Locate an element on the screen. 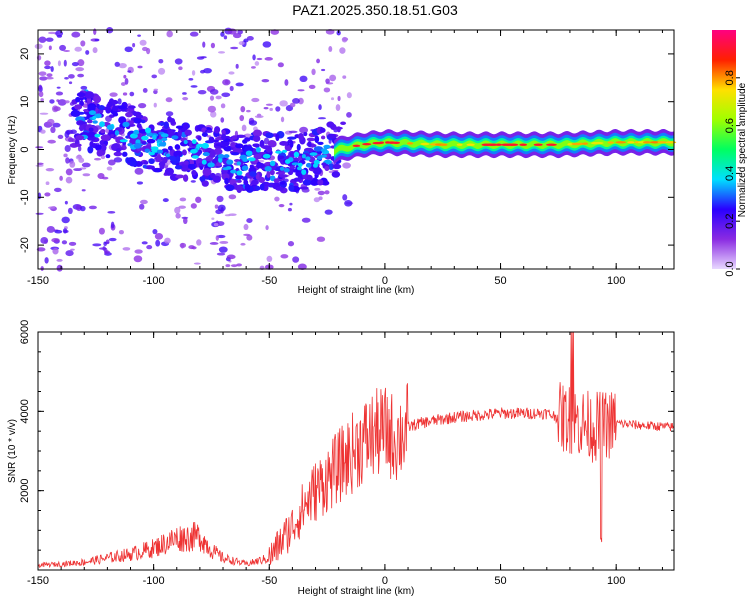  y-tick-label: 6000 is located at coordinates (25, 332).